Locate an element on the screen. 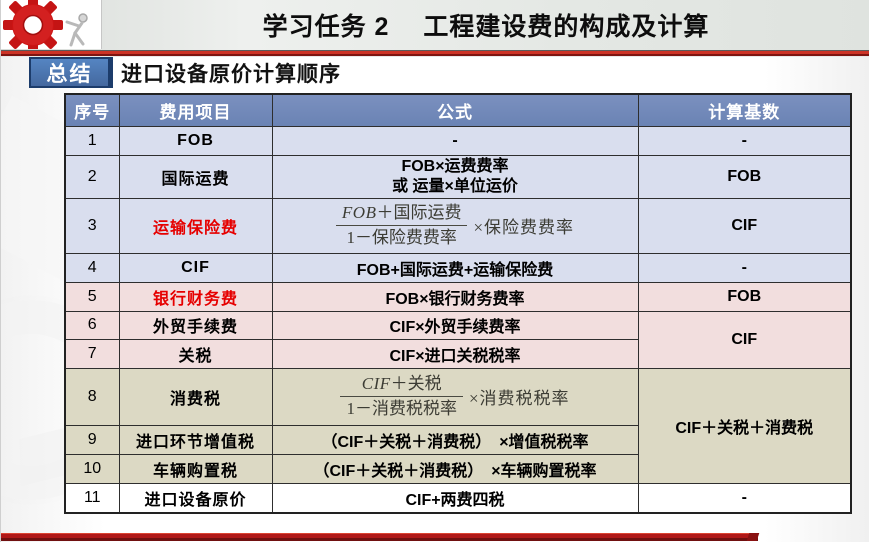 This screenshot has height=542, width=869. base-cell-merged: CIF is located at coordinates (744, 339).